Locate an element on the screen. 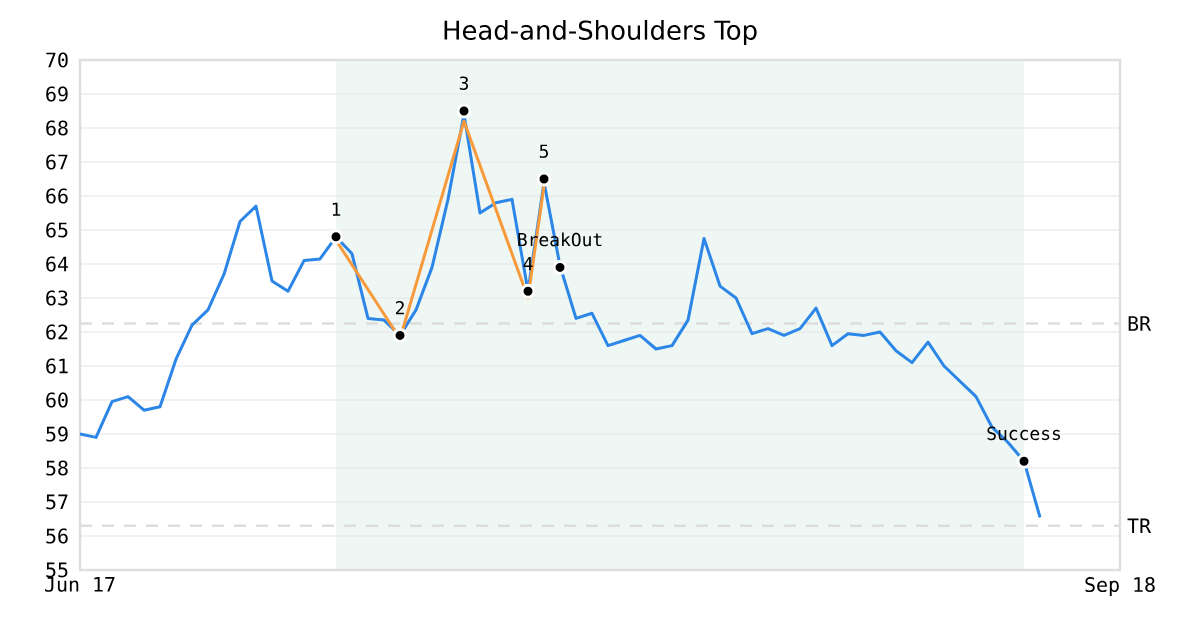 Image resolution: width=1200 pixels, height=630 pixels. x-tick-label: Jun 17 is located at coordinates (80, 584).